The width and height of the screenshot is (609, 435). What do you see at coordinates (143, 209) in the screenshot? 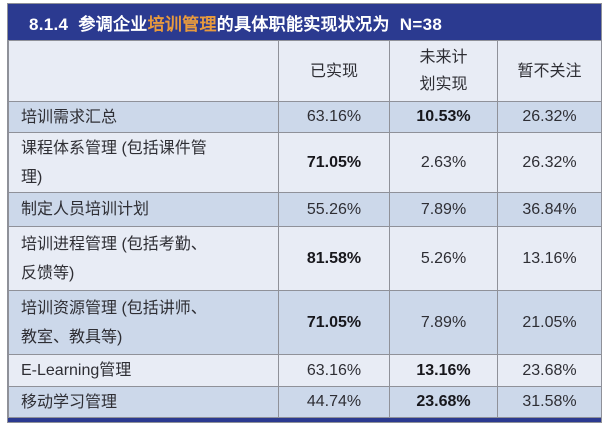
I see `row-label: 制定人员培训计划` at bounding box center [143, 209].